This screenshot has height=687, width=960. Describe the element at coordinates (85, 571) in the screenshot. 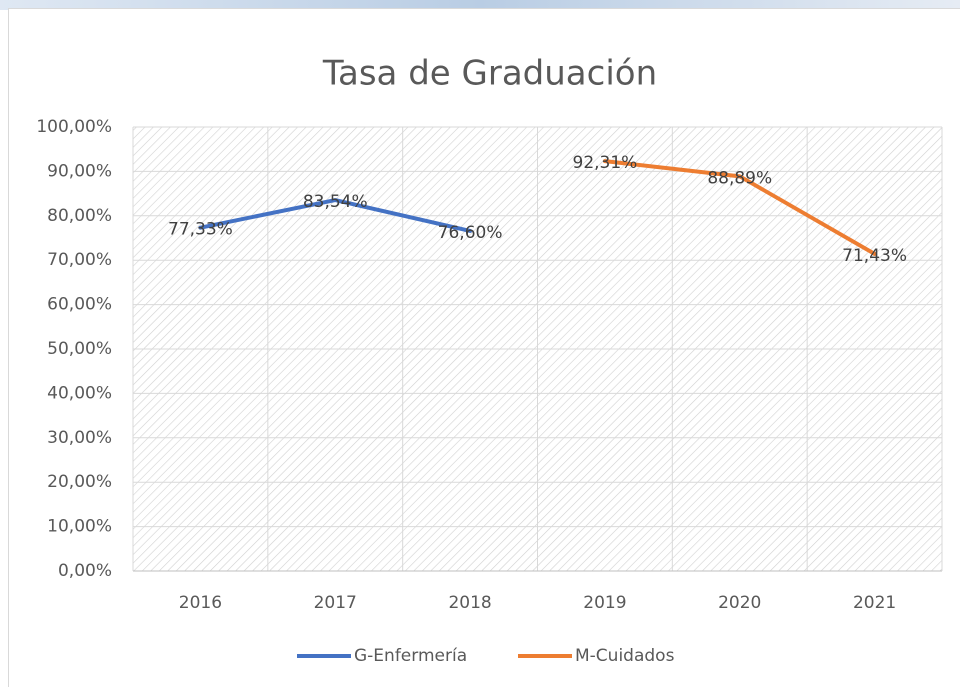

I see `y-tick-label: 0,00%` at that location.